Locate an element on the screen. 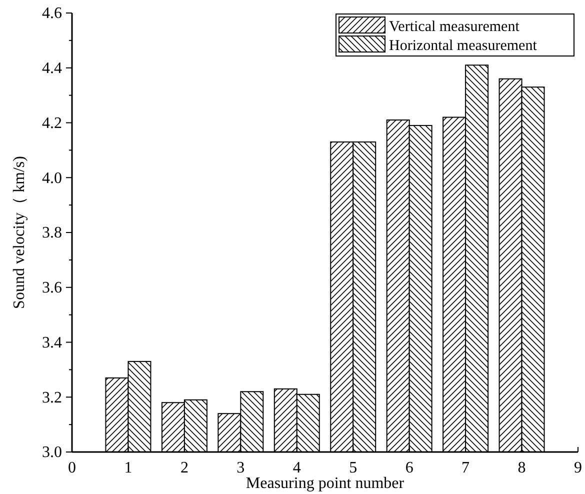  x-tick-label: 3 is located at coordinates (240, 467).